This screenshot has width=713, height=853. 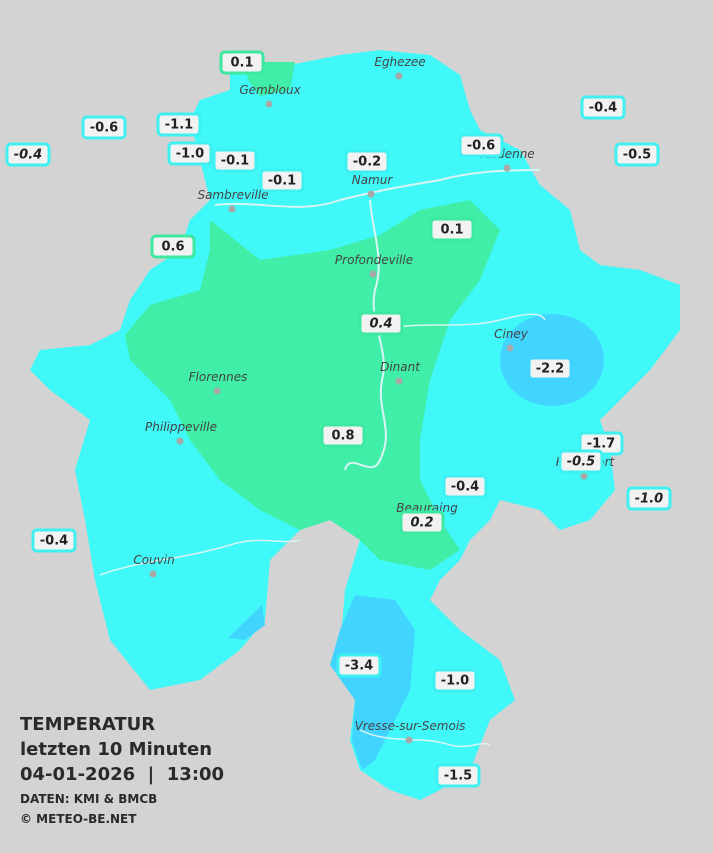 I want to click on station-label: -3.4, so click(x=359, y=666).